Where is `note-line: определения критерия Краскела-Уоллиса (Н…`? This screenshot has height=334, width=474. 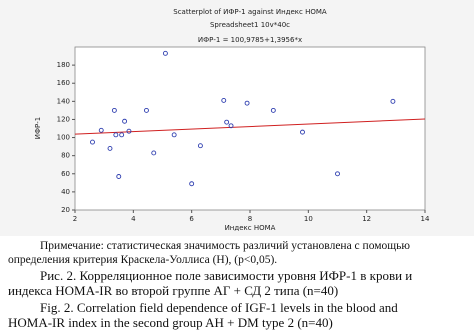
note-line: определения критерия Краскела-Уоллиса (Н… is located at coordinates (142, 260).